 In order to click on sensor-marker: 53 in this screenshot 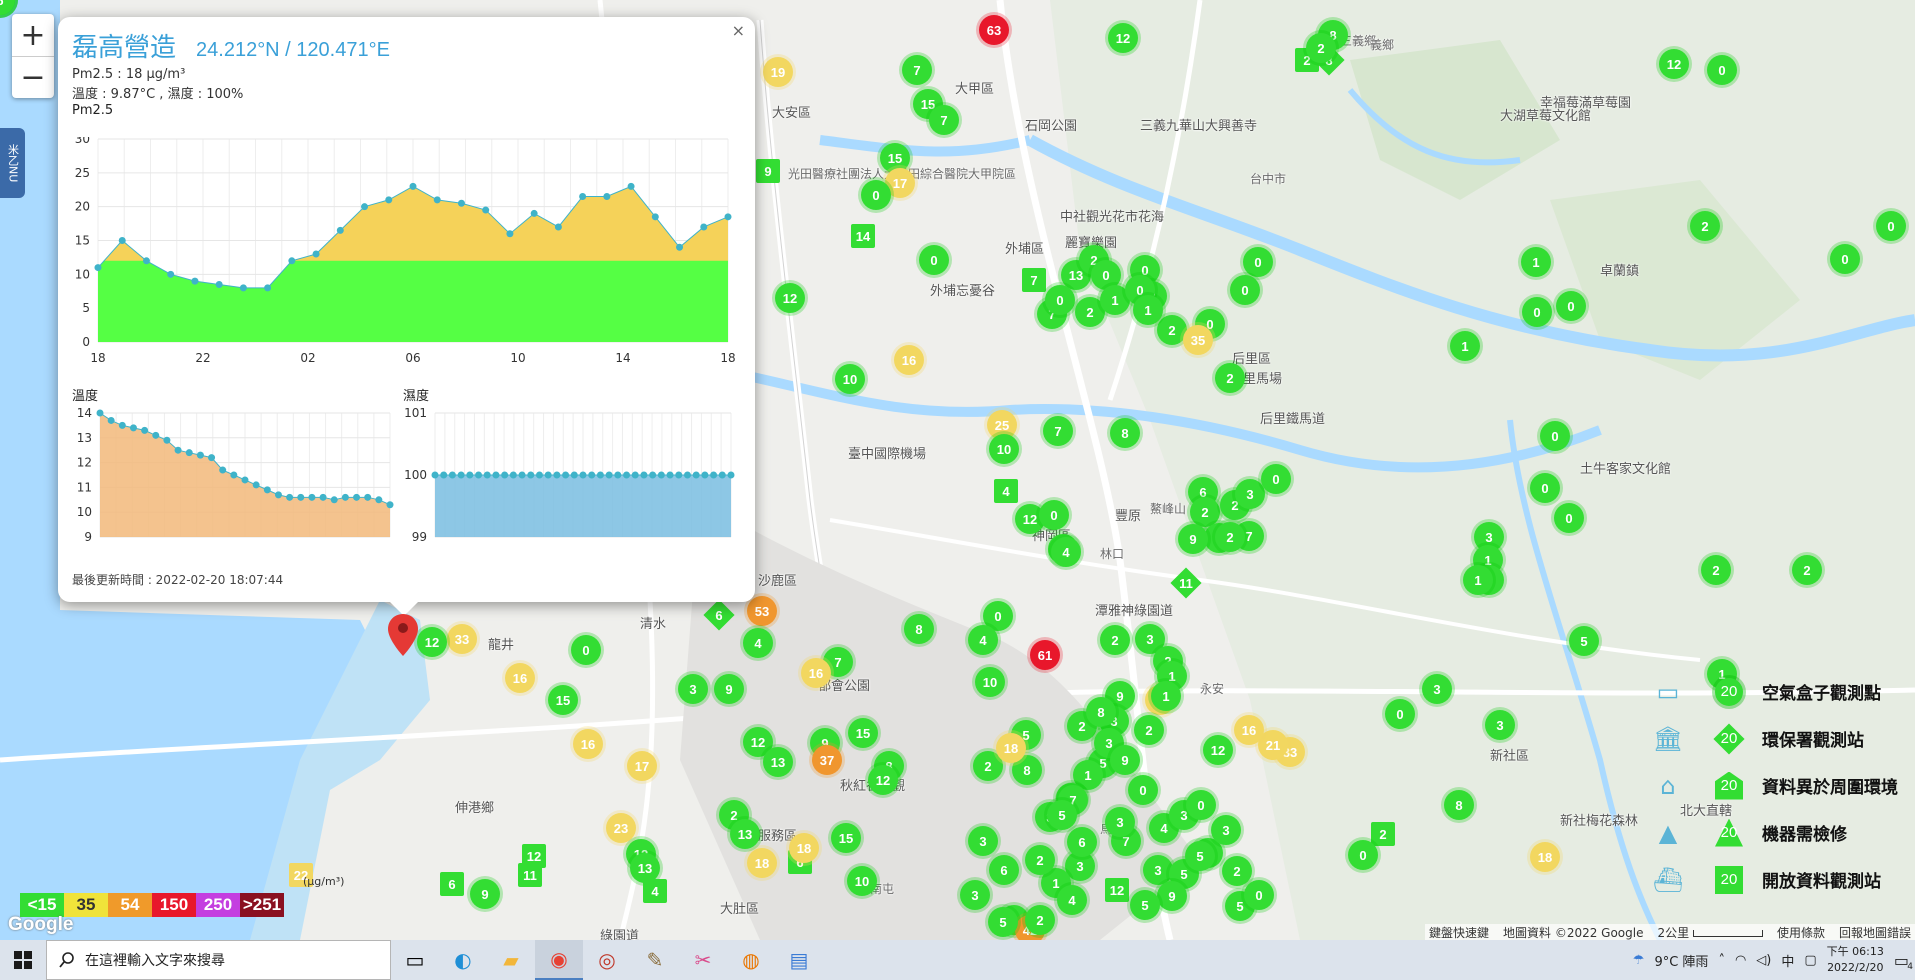, I will do `click(762, 611)`.